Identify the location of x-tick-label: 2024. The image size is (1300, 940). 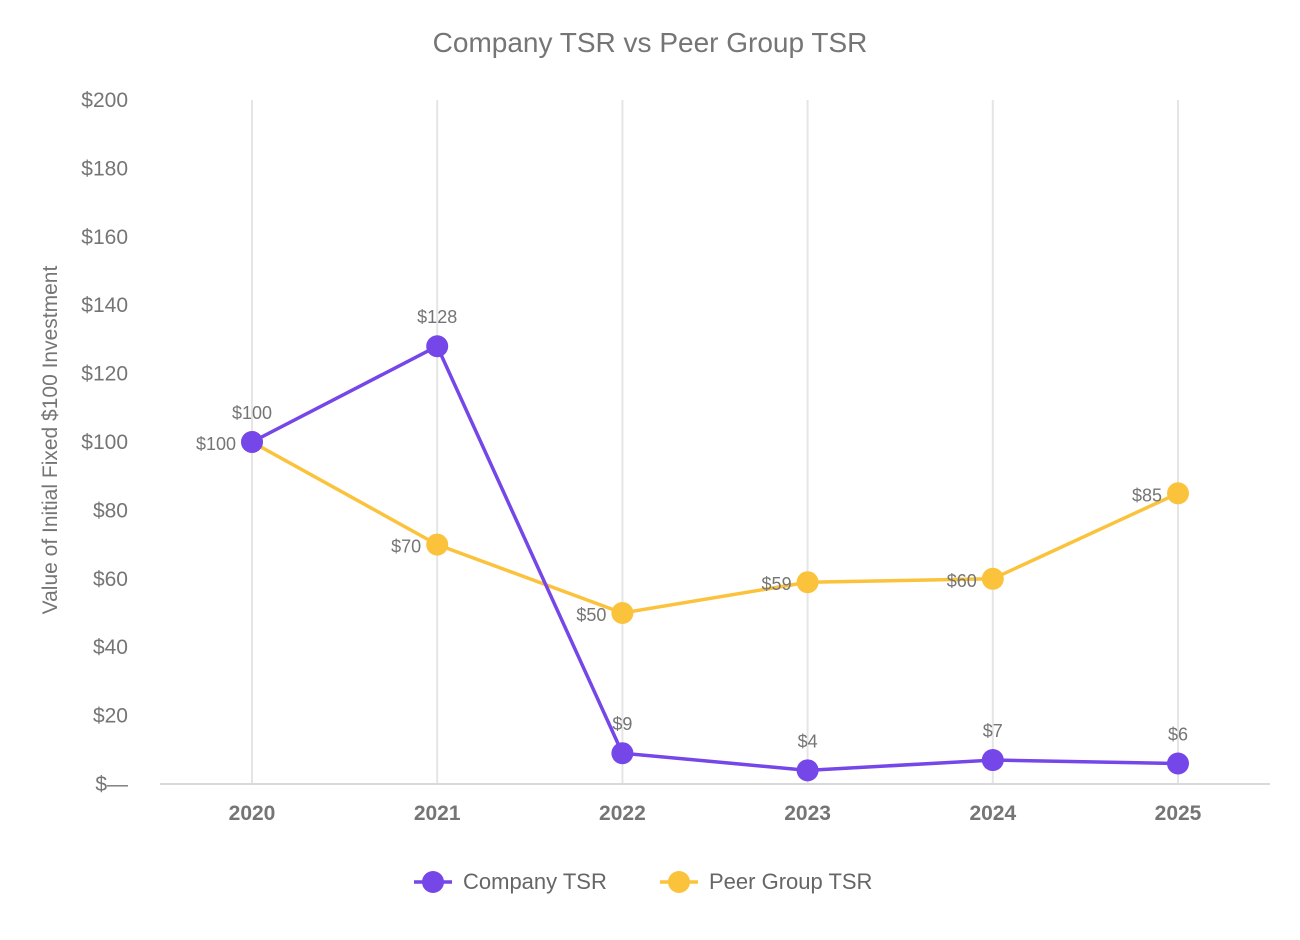
(992, 813).